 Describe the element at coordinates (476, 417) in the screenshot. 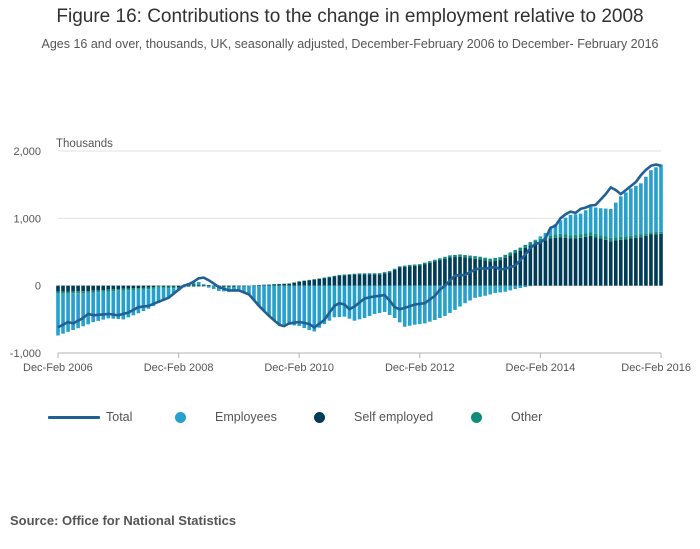

I see `legend-other-swatch` at that location.